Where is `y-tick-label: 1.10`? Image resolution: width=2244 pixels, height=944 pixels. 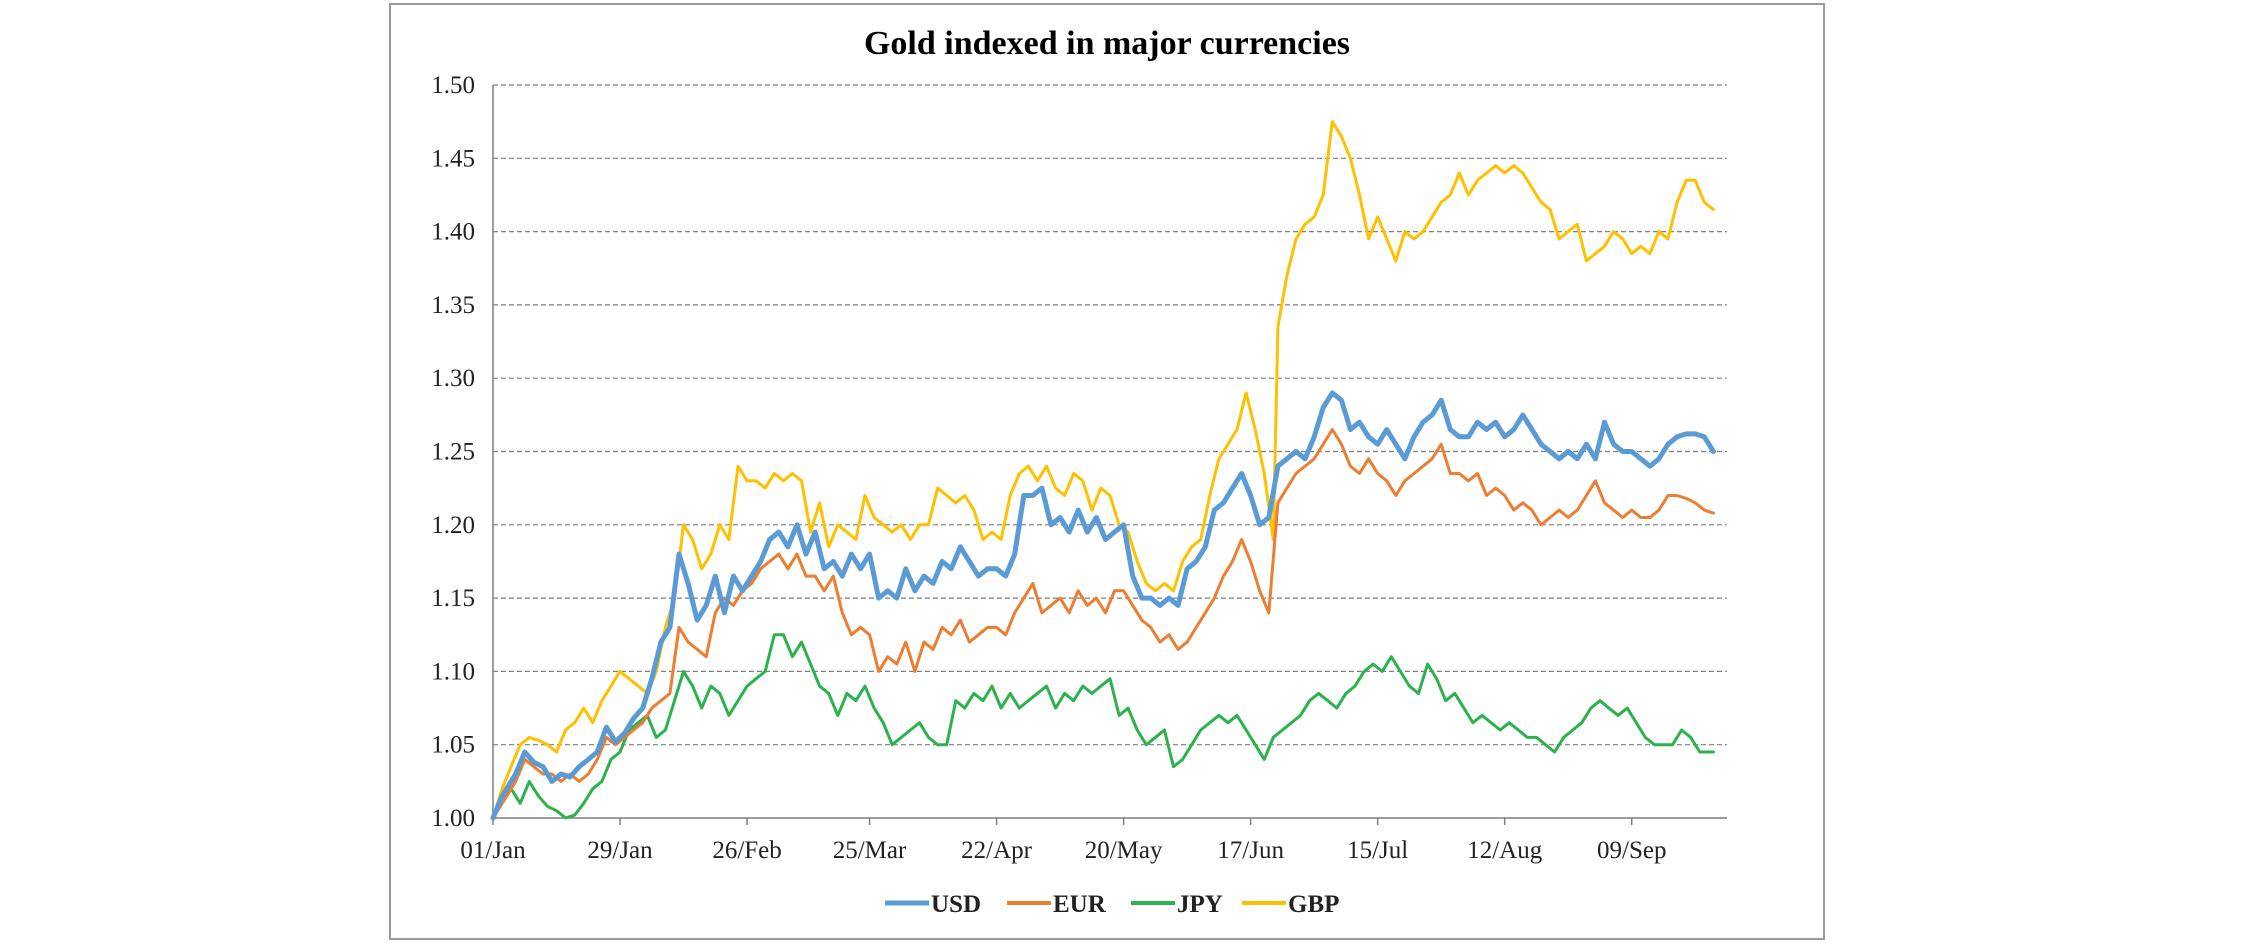 y-tick-label: 1.10 is located at coordinates (453, 671).